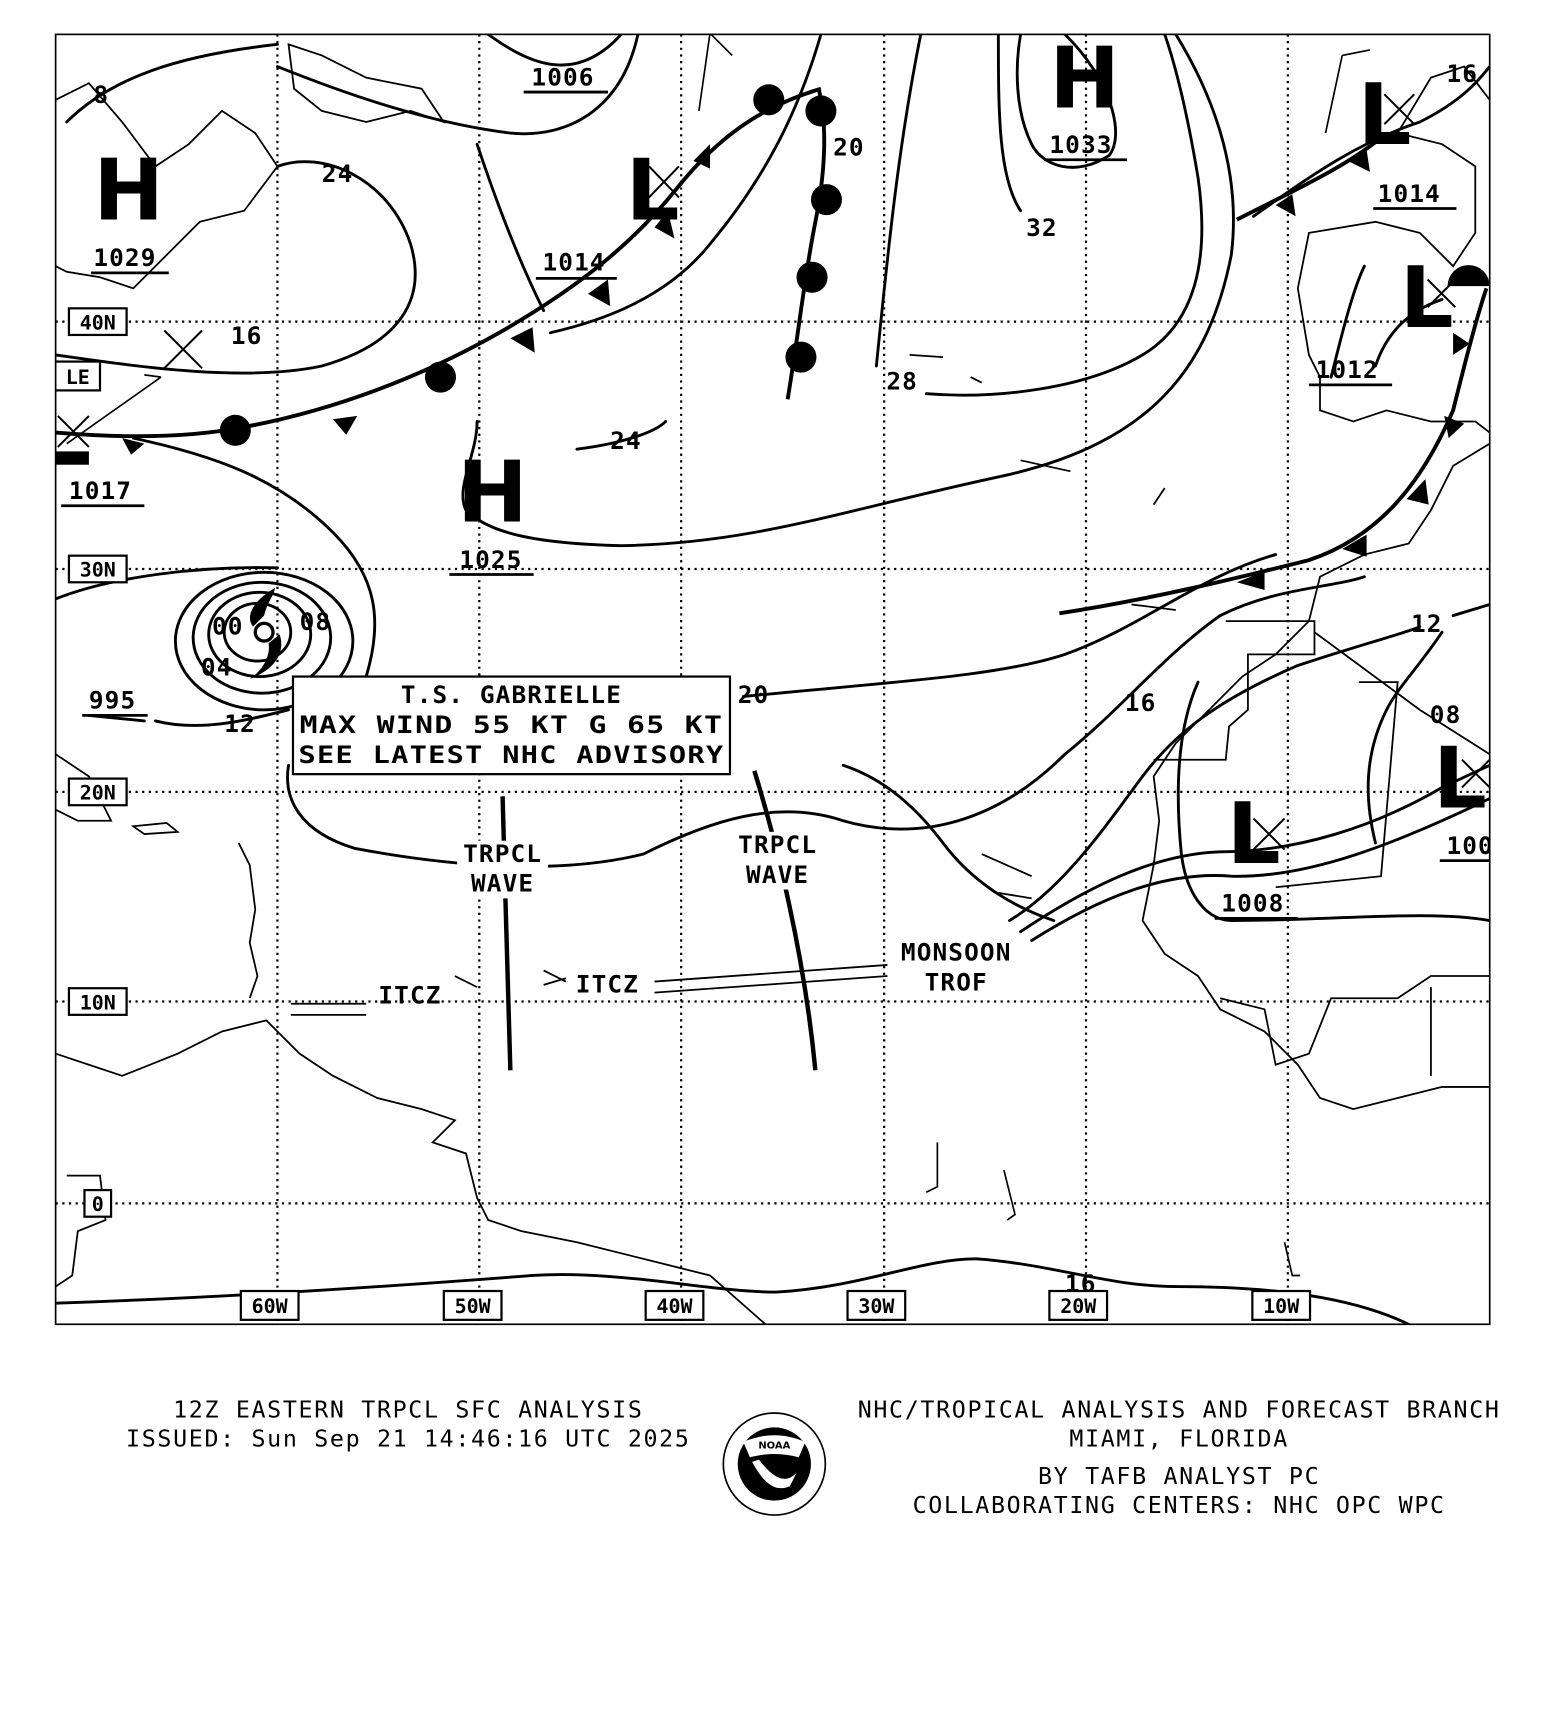 Image resolution: width=1542 pixels, height=1728 pixels. What do you see at coordinates (98, 1204) in the screenshot?
I see `lat-label: 0` at bounding box center [98, 1204].